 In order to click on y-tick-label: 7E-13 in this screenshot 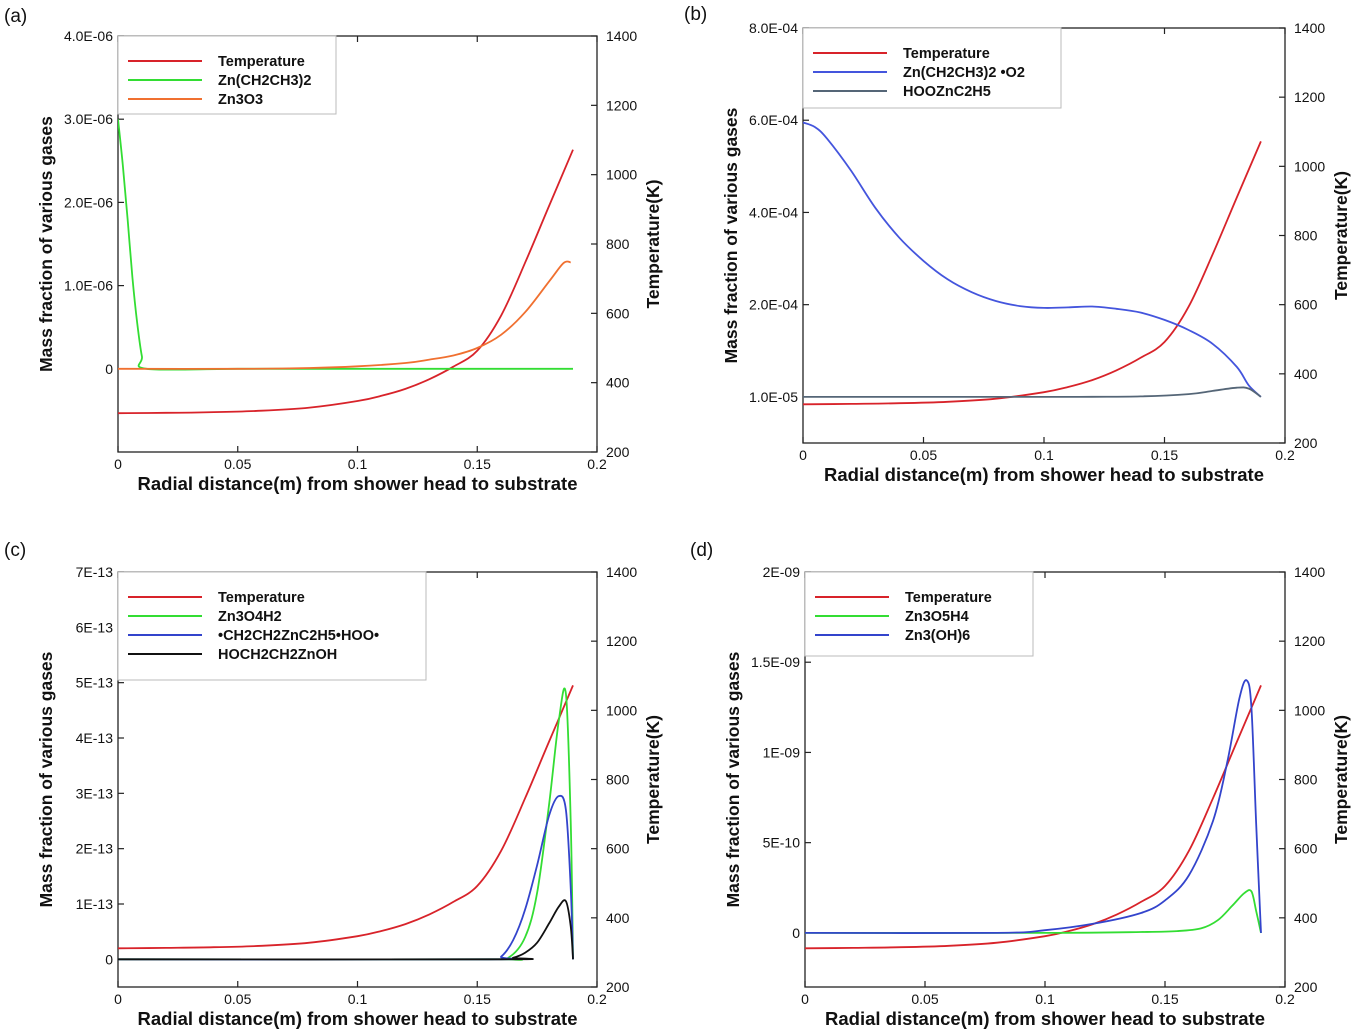, I will do `click(95, 572)`.